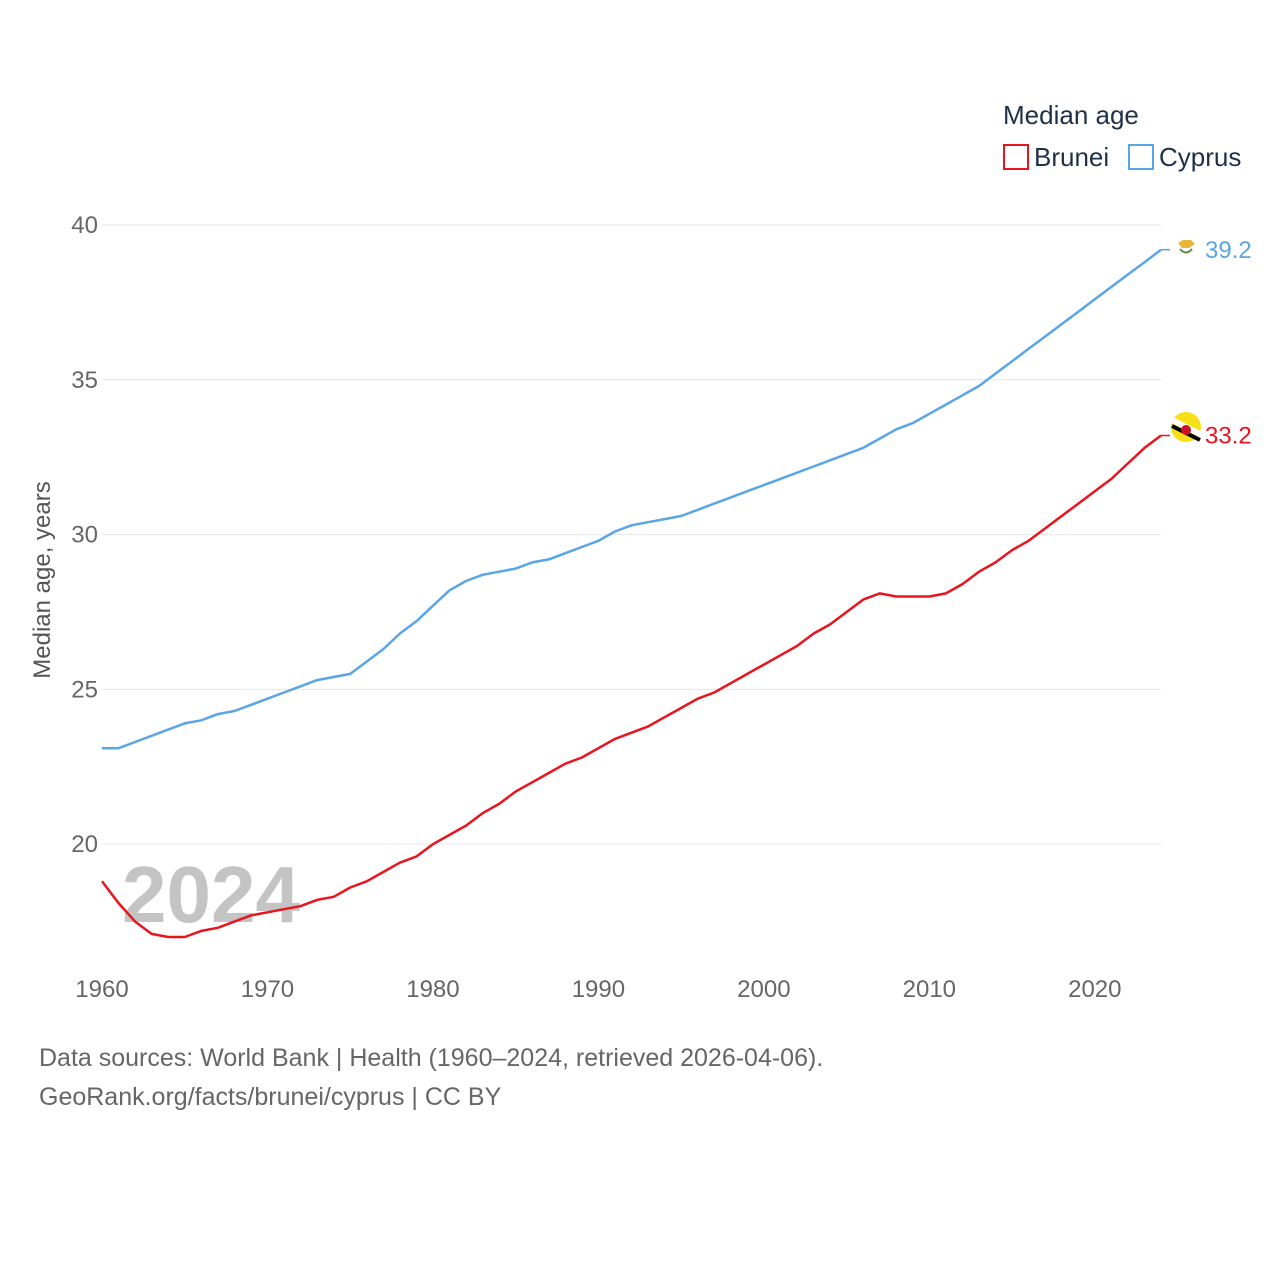  Describe the element at coordinates (432, 989) in the screenshot. I see `x-tick-label: 1980` at that location.